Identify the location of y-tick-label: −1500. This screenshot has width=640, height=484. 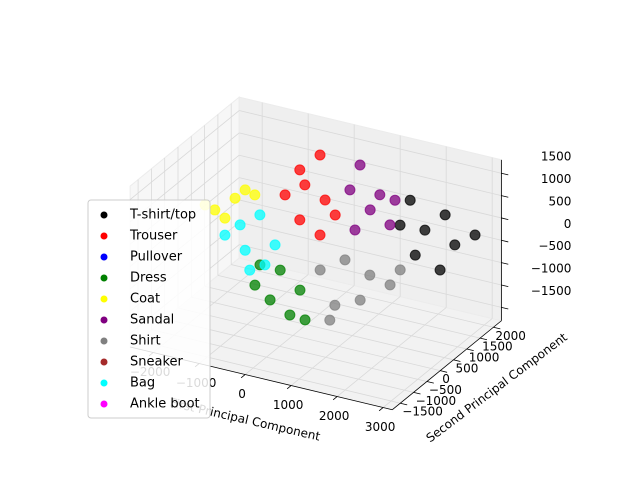
(422, 412).